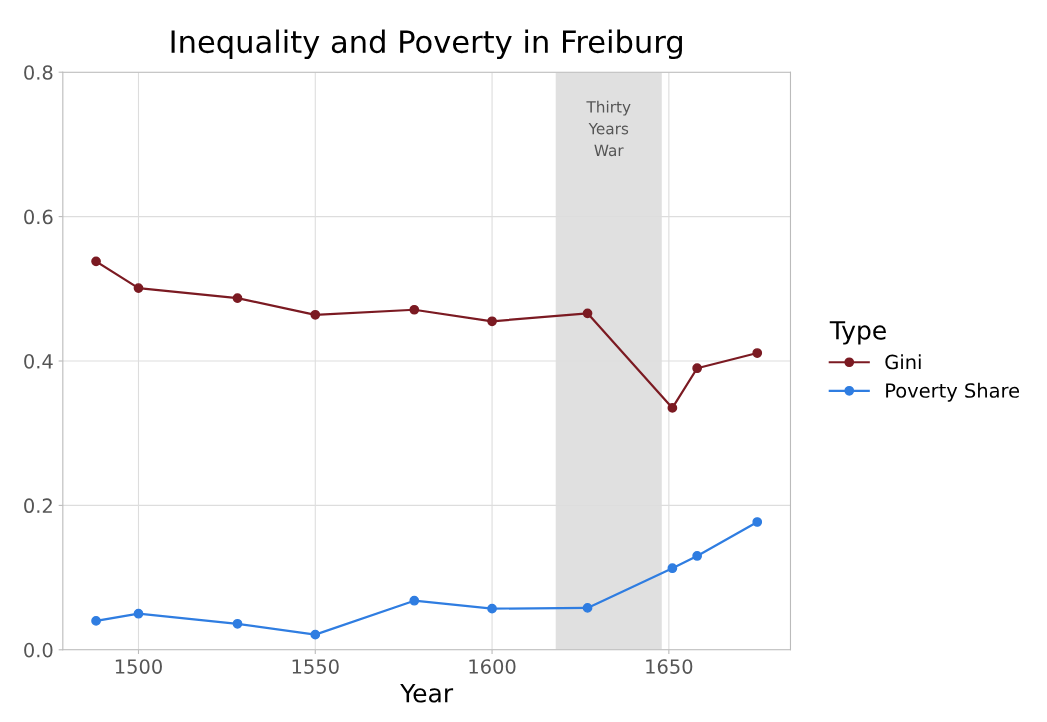 The width and height of the screenshot is (1047, 722). Describe the element at coordinates (138, 666) in the screenshot. I see `x-tick-label: 1500` at that location.